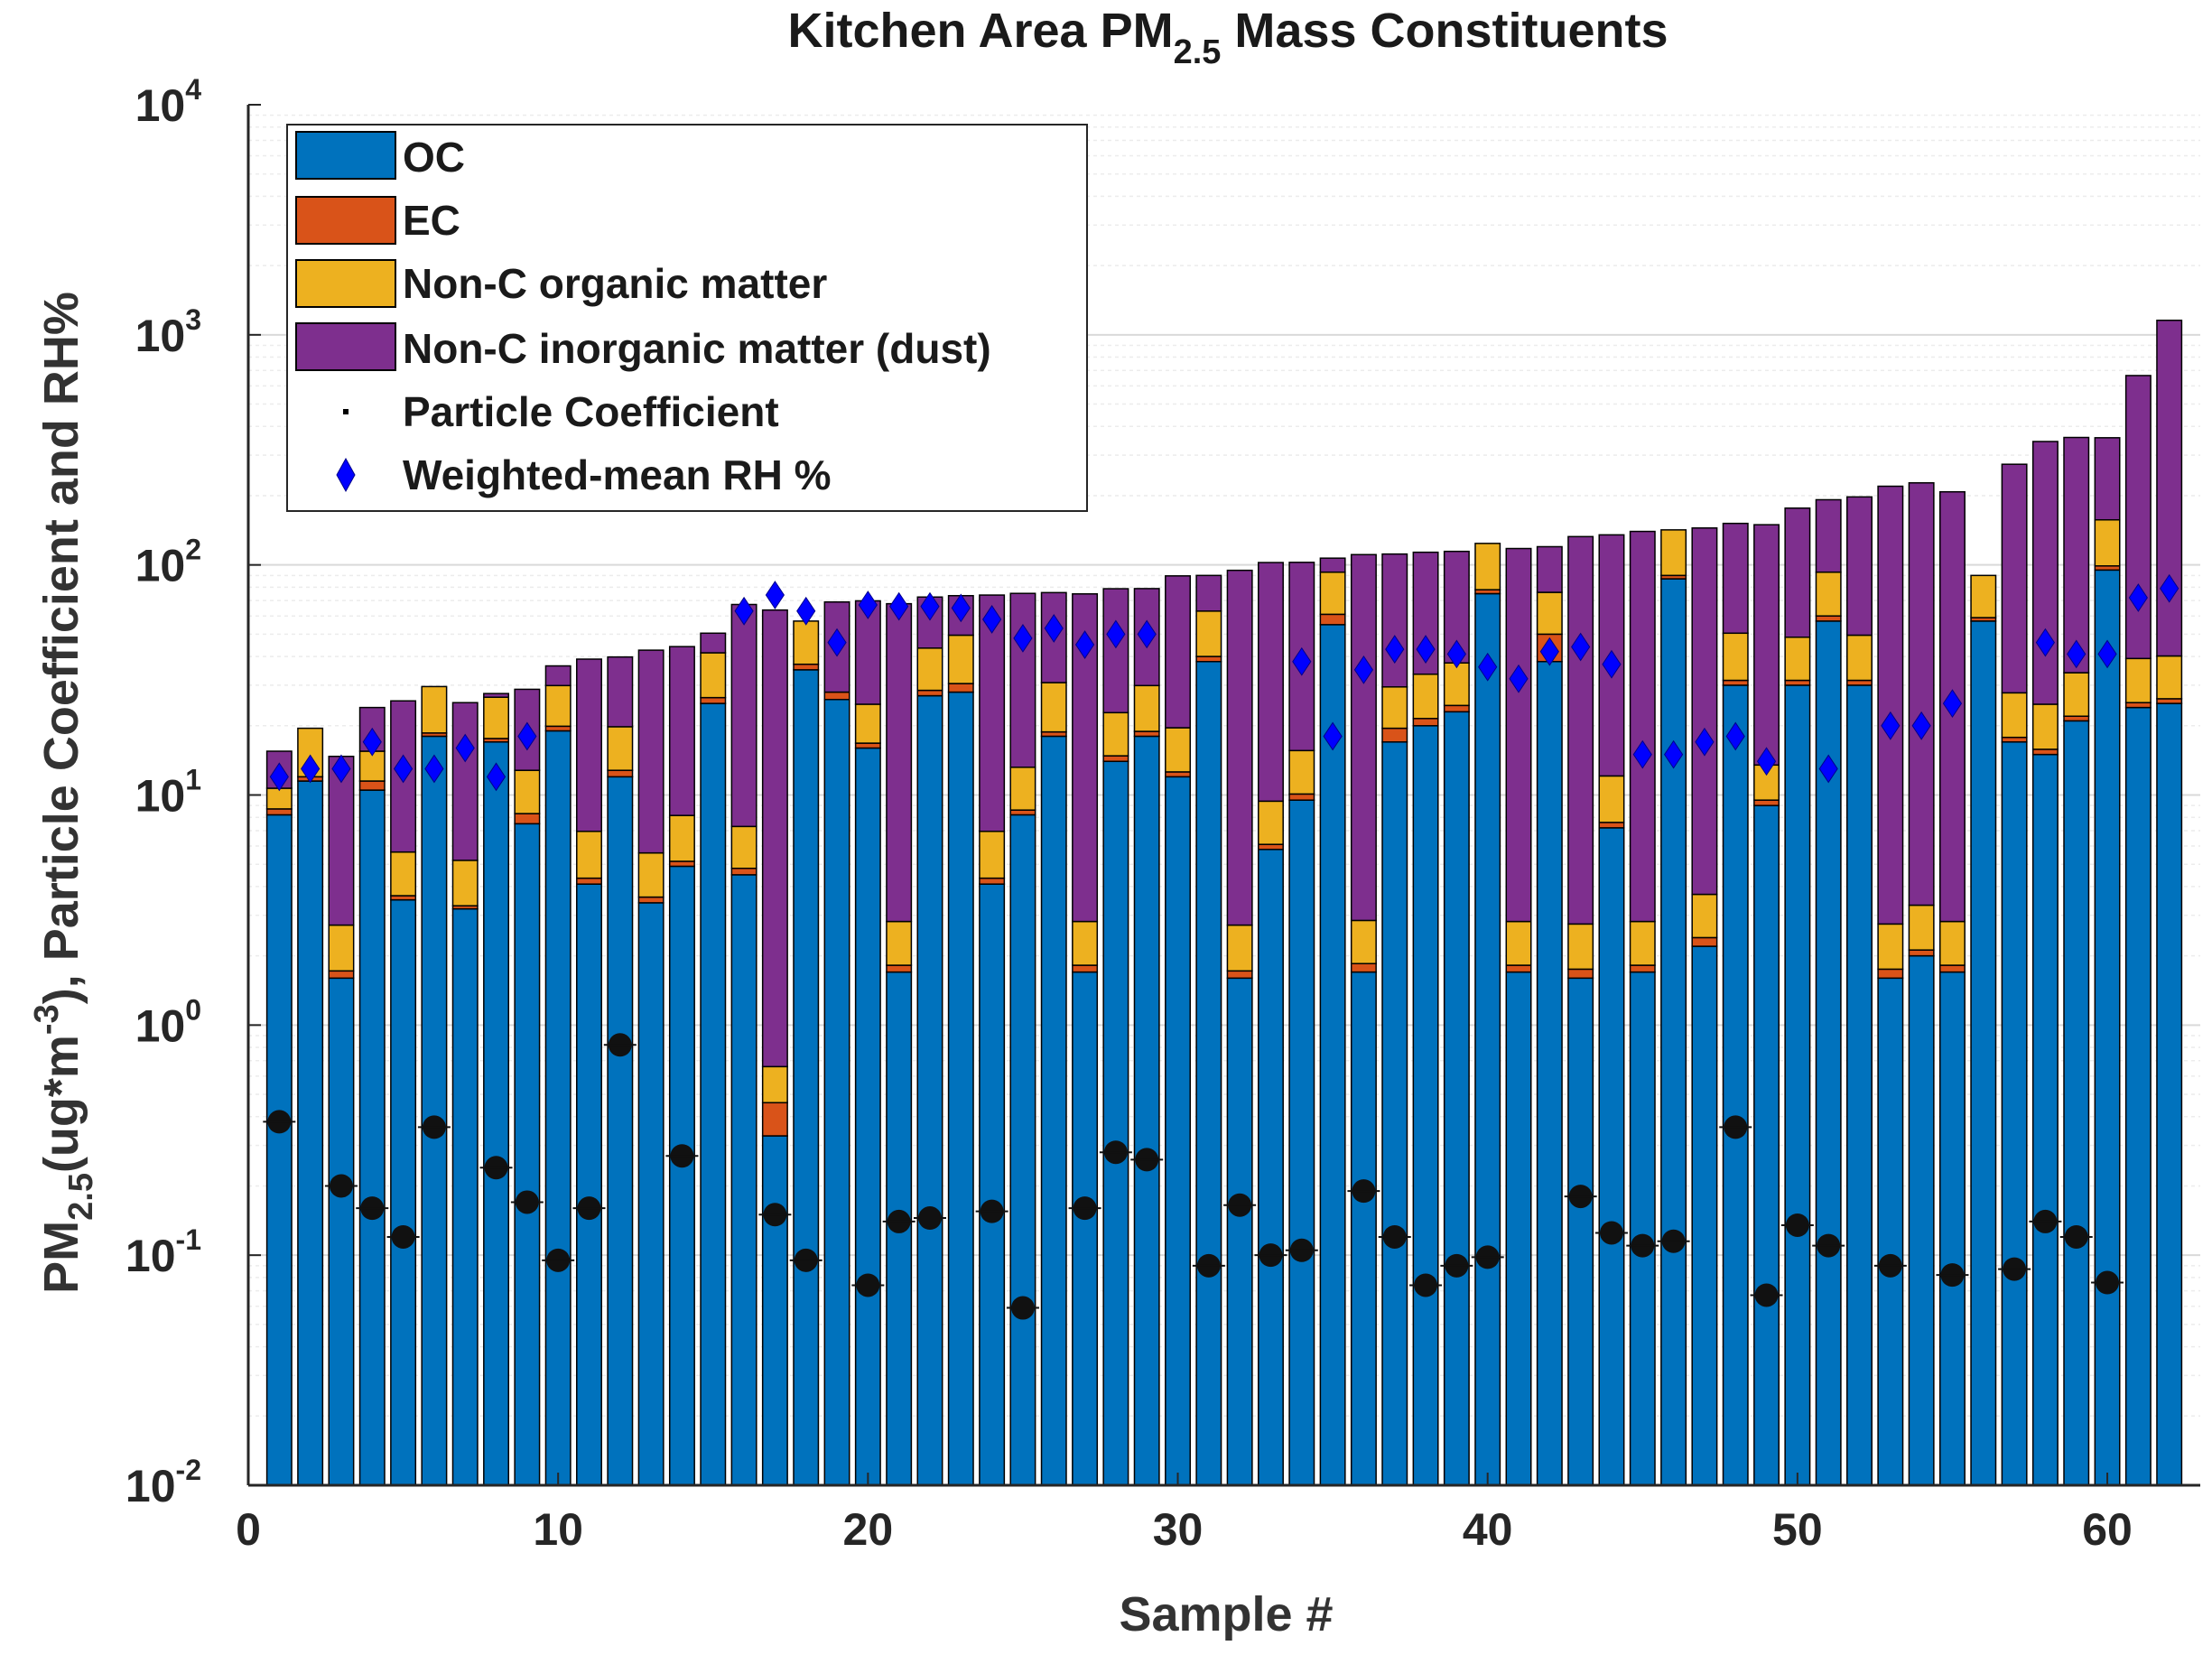  Describe the element at coordinates (1226, 1614) in the screenshot. I see `x-axis-label: Sample #` at that location.